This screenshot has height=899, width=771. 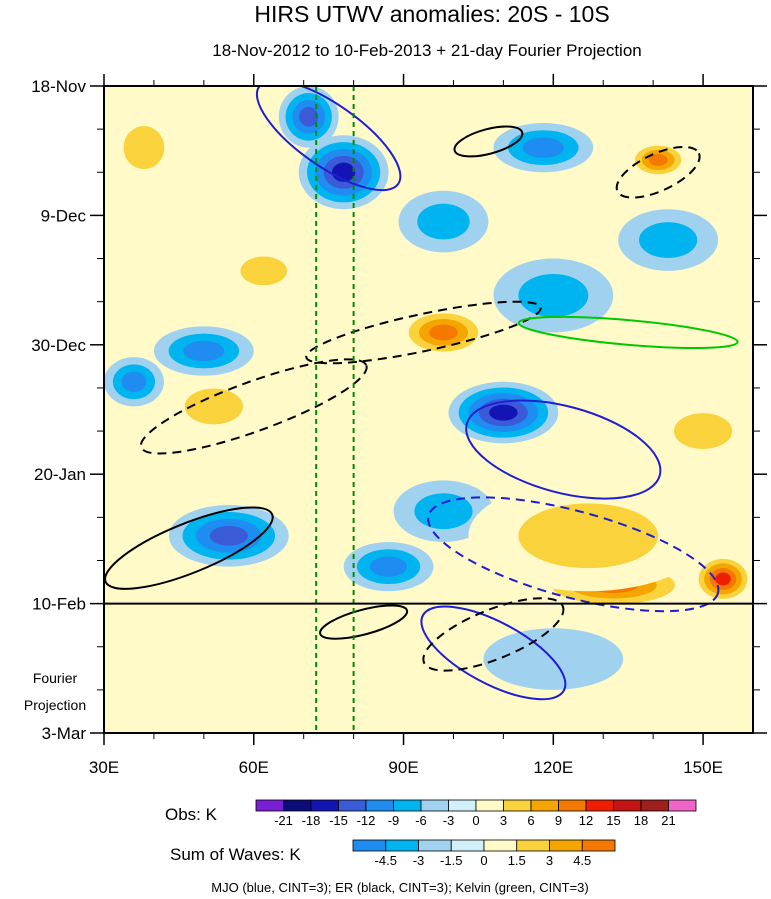 What do you see at coordinates (338, 820) in the screenshot?
I see `obs-colorbar-label-2: -15` at bounding box center [338, 820].